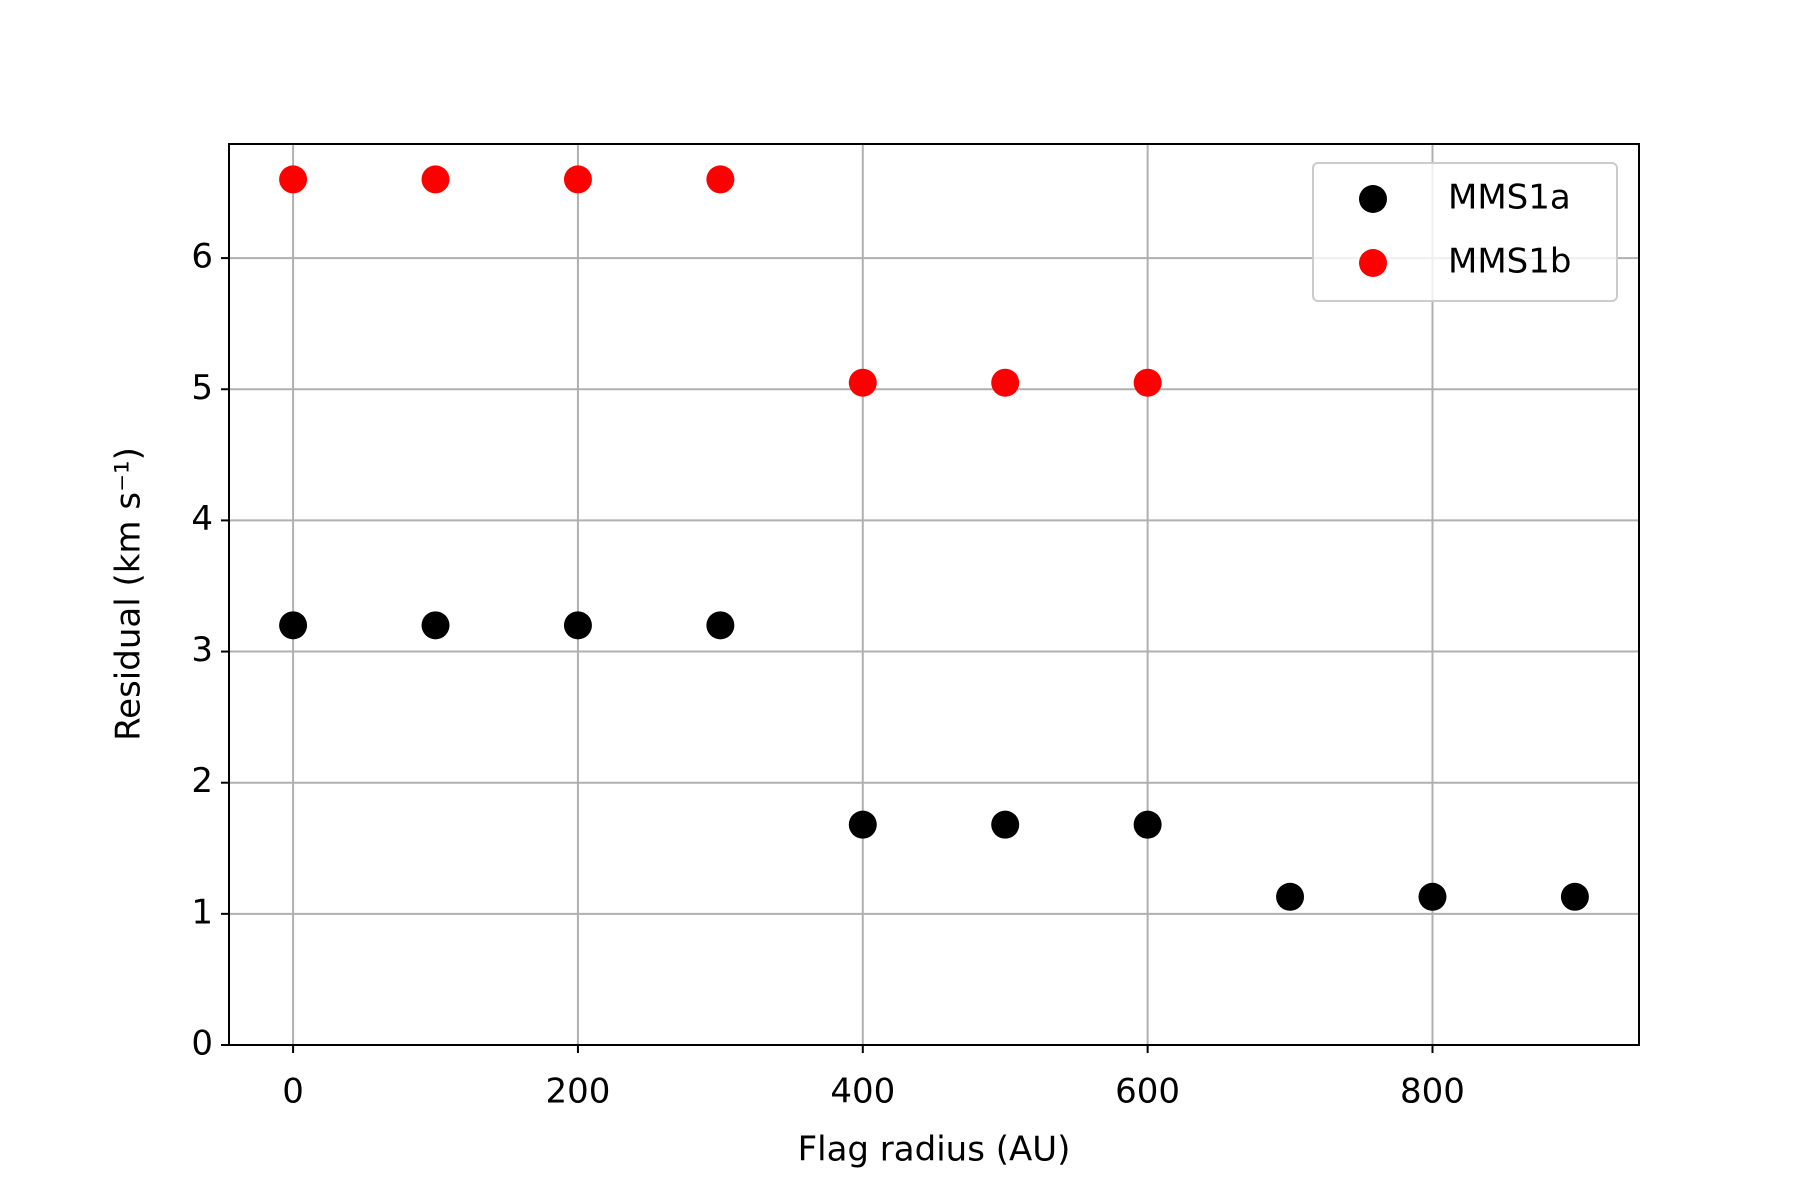 This screenshot has height=1200, width=1800. Describe the element at coordinates (934, 1150) in the screenshot. I see `x-axis-label: Flag radius (AU)` at that location.